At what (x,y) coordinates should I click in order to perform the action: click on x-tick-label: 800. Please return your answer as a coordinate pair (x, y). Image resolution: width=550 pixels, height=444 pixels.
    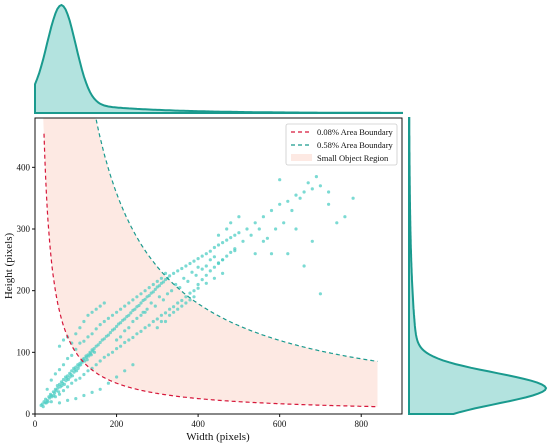
    Looking at the image, I should click on (361, 424).